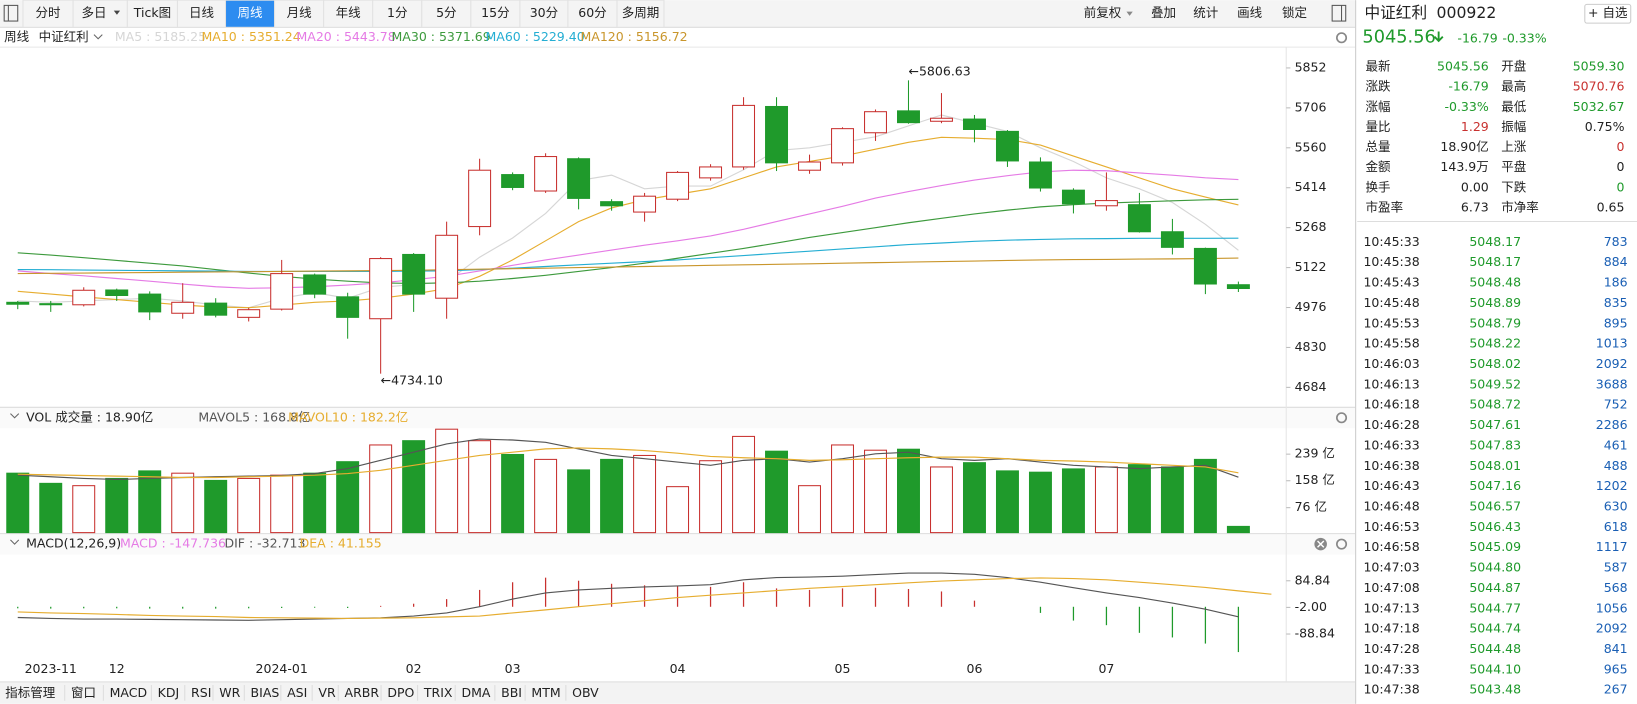 This screenshot has height=704, width=1637. Describe the element at coordinates (678, 418) in the screenshot. I see `vol-header` at that location.